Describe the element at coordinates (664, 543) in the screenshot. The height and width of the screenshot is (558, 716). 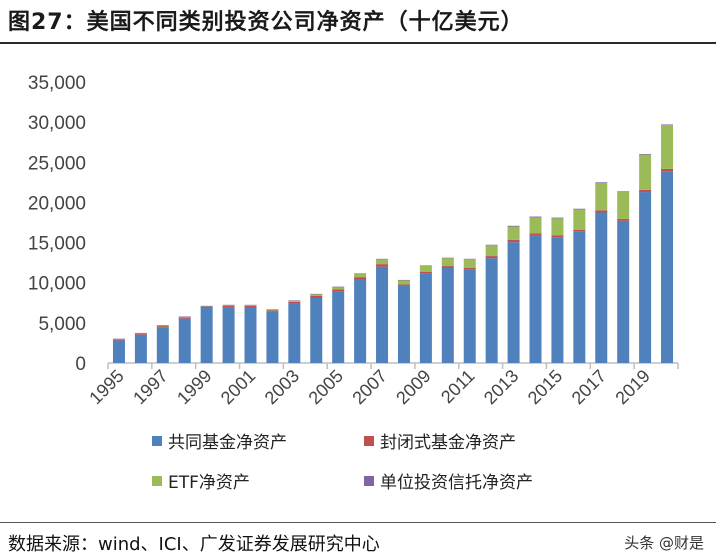
I see `watermark: 头条 @财是` at that location.